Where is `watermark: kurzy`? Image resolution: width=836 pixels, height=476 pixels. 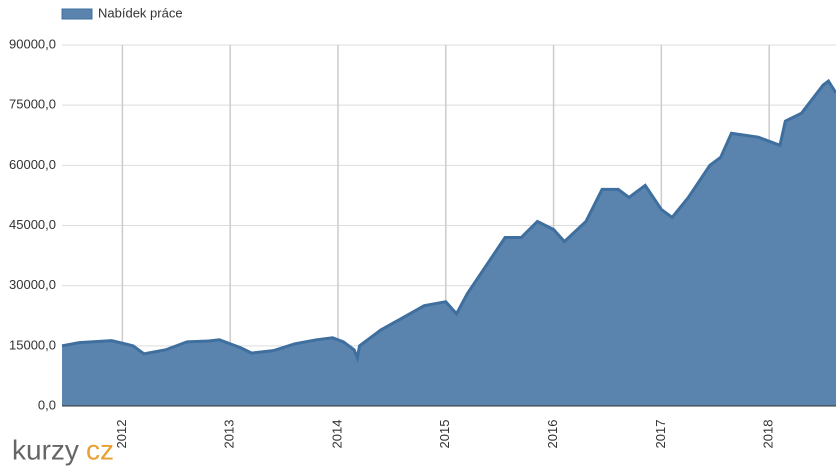
watermark: kurzy is located at coordinates (45, 449).